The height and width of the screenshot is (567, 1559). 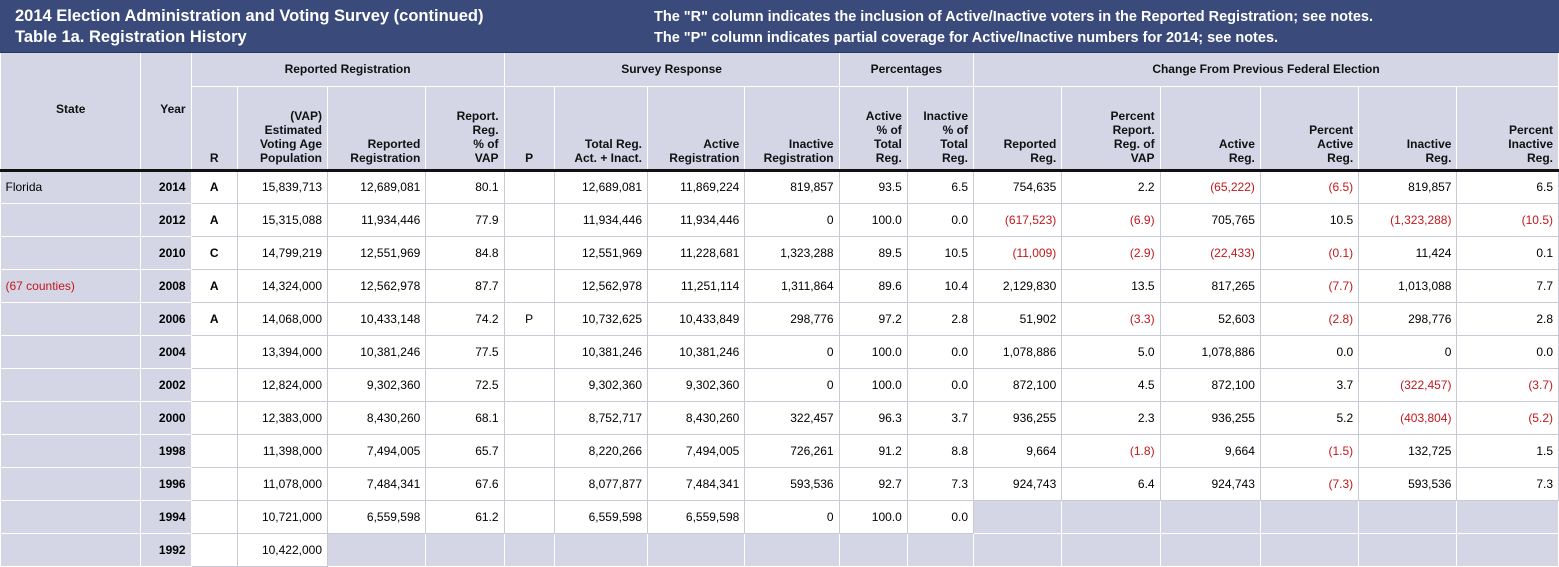 I want to click on header-line: Report., so click(x=1133, y=129).